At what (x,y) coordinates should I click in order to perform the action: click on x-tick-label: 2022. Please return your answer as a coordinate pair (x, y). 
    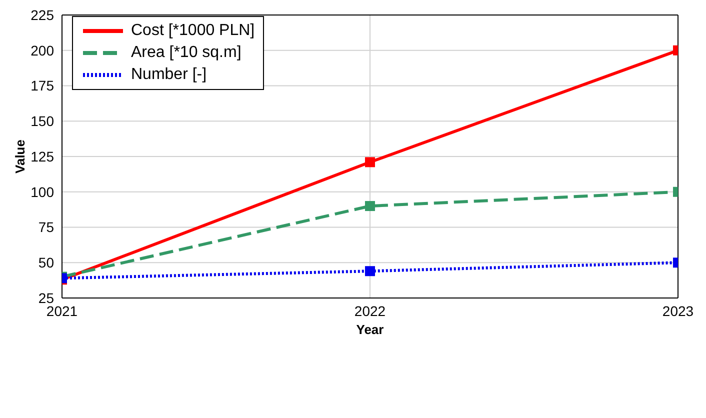
    Looking at the image, I should click on (370, 310).